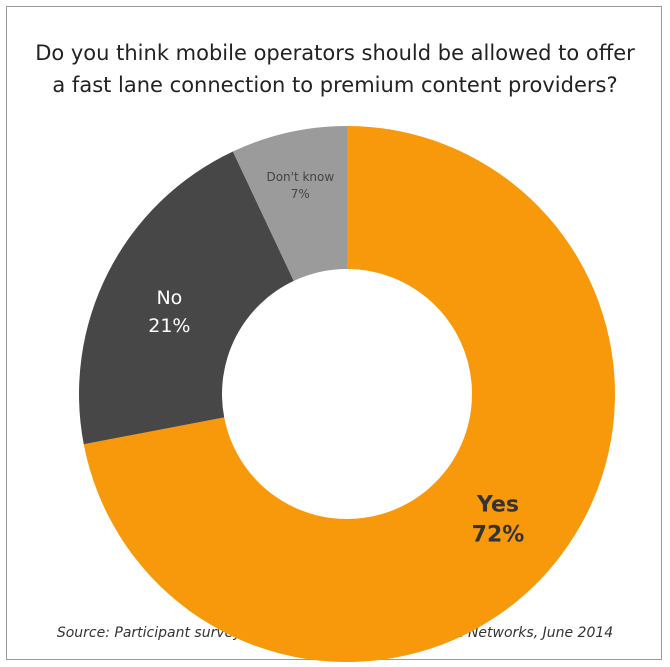  I want to click on slice-no, so click(186, 298).